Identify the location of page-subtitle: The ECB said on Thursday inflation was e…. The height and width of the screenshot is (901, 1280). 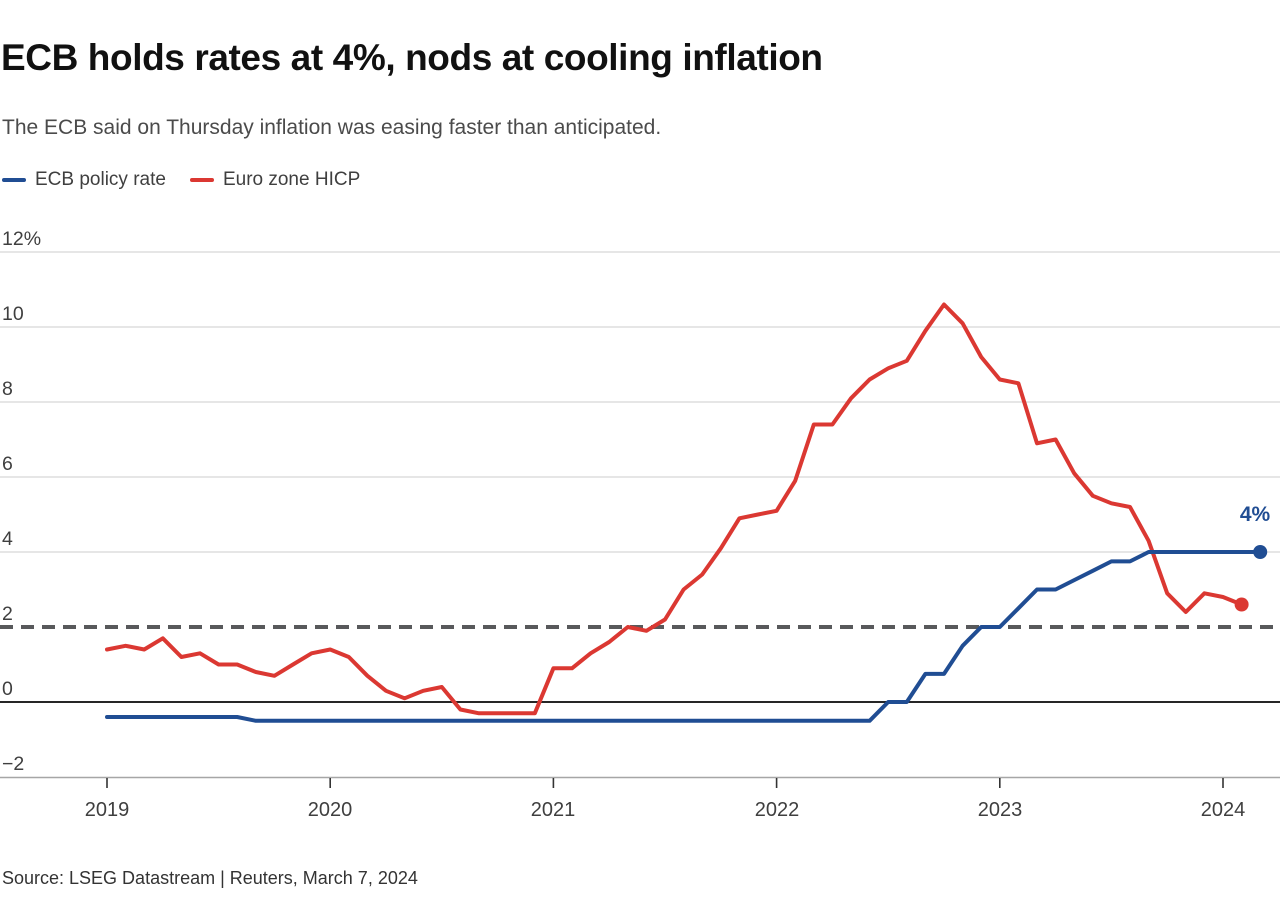
(332, 127).